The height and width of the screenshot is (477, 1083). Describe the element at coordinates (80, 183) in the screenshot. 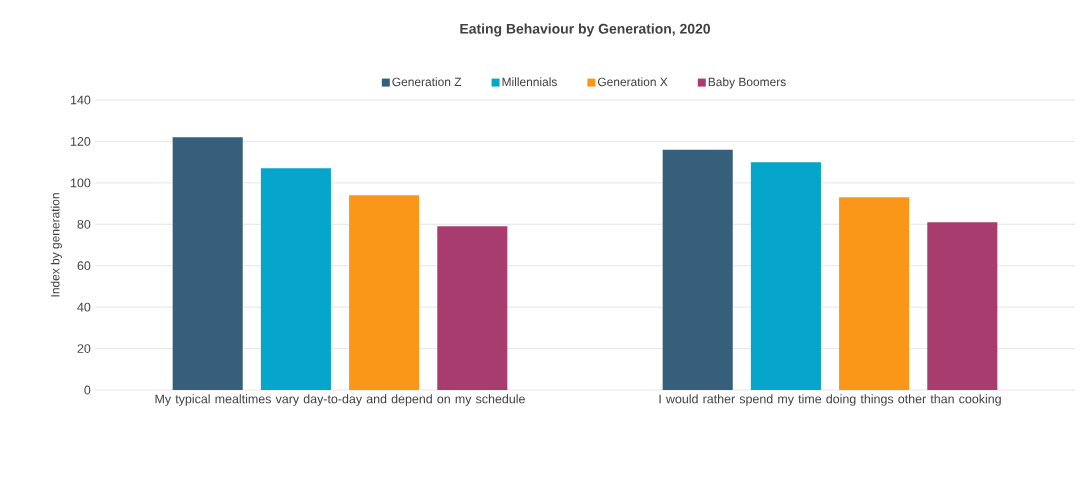

I see `y-tick-label: 100` at that location.